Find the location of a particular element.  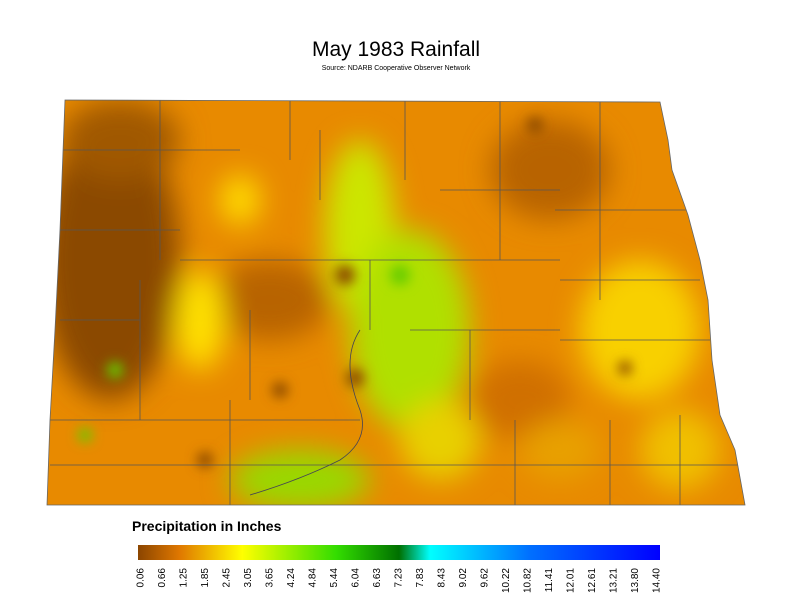

legend-tick-label: 6.63 is located at coordinates (377, 578).